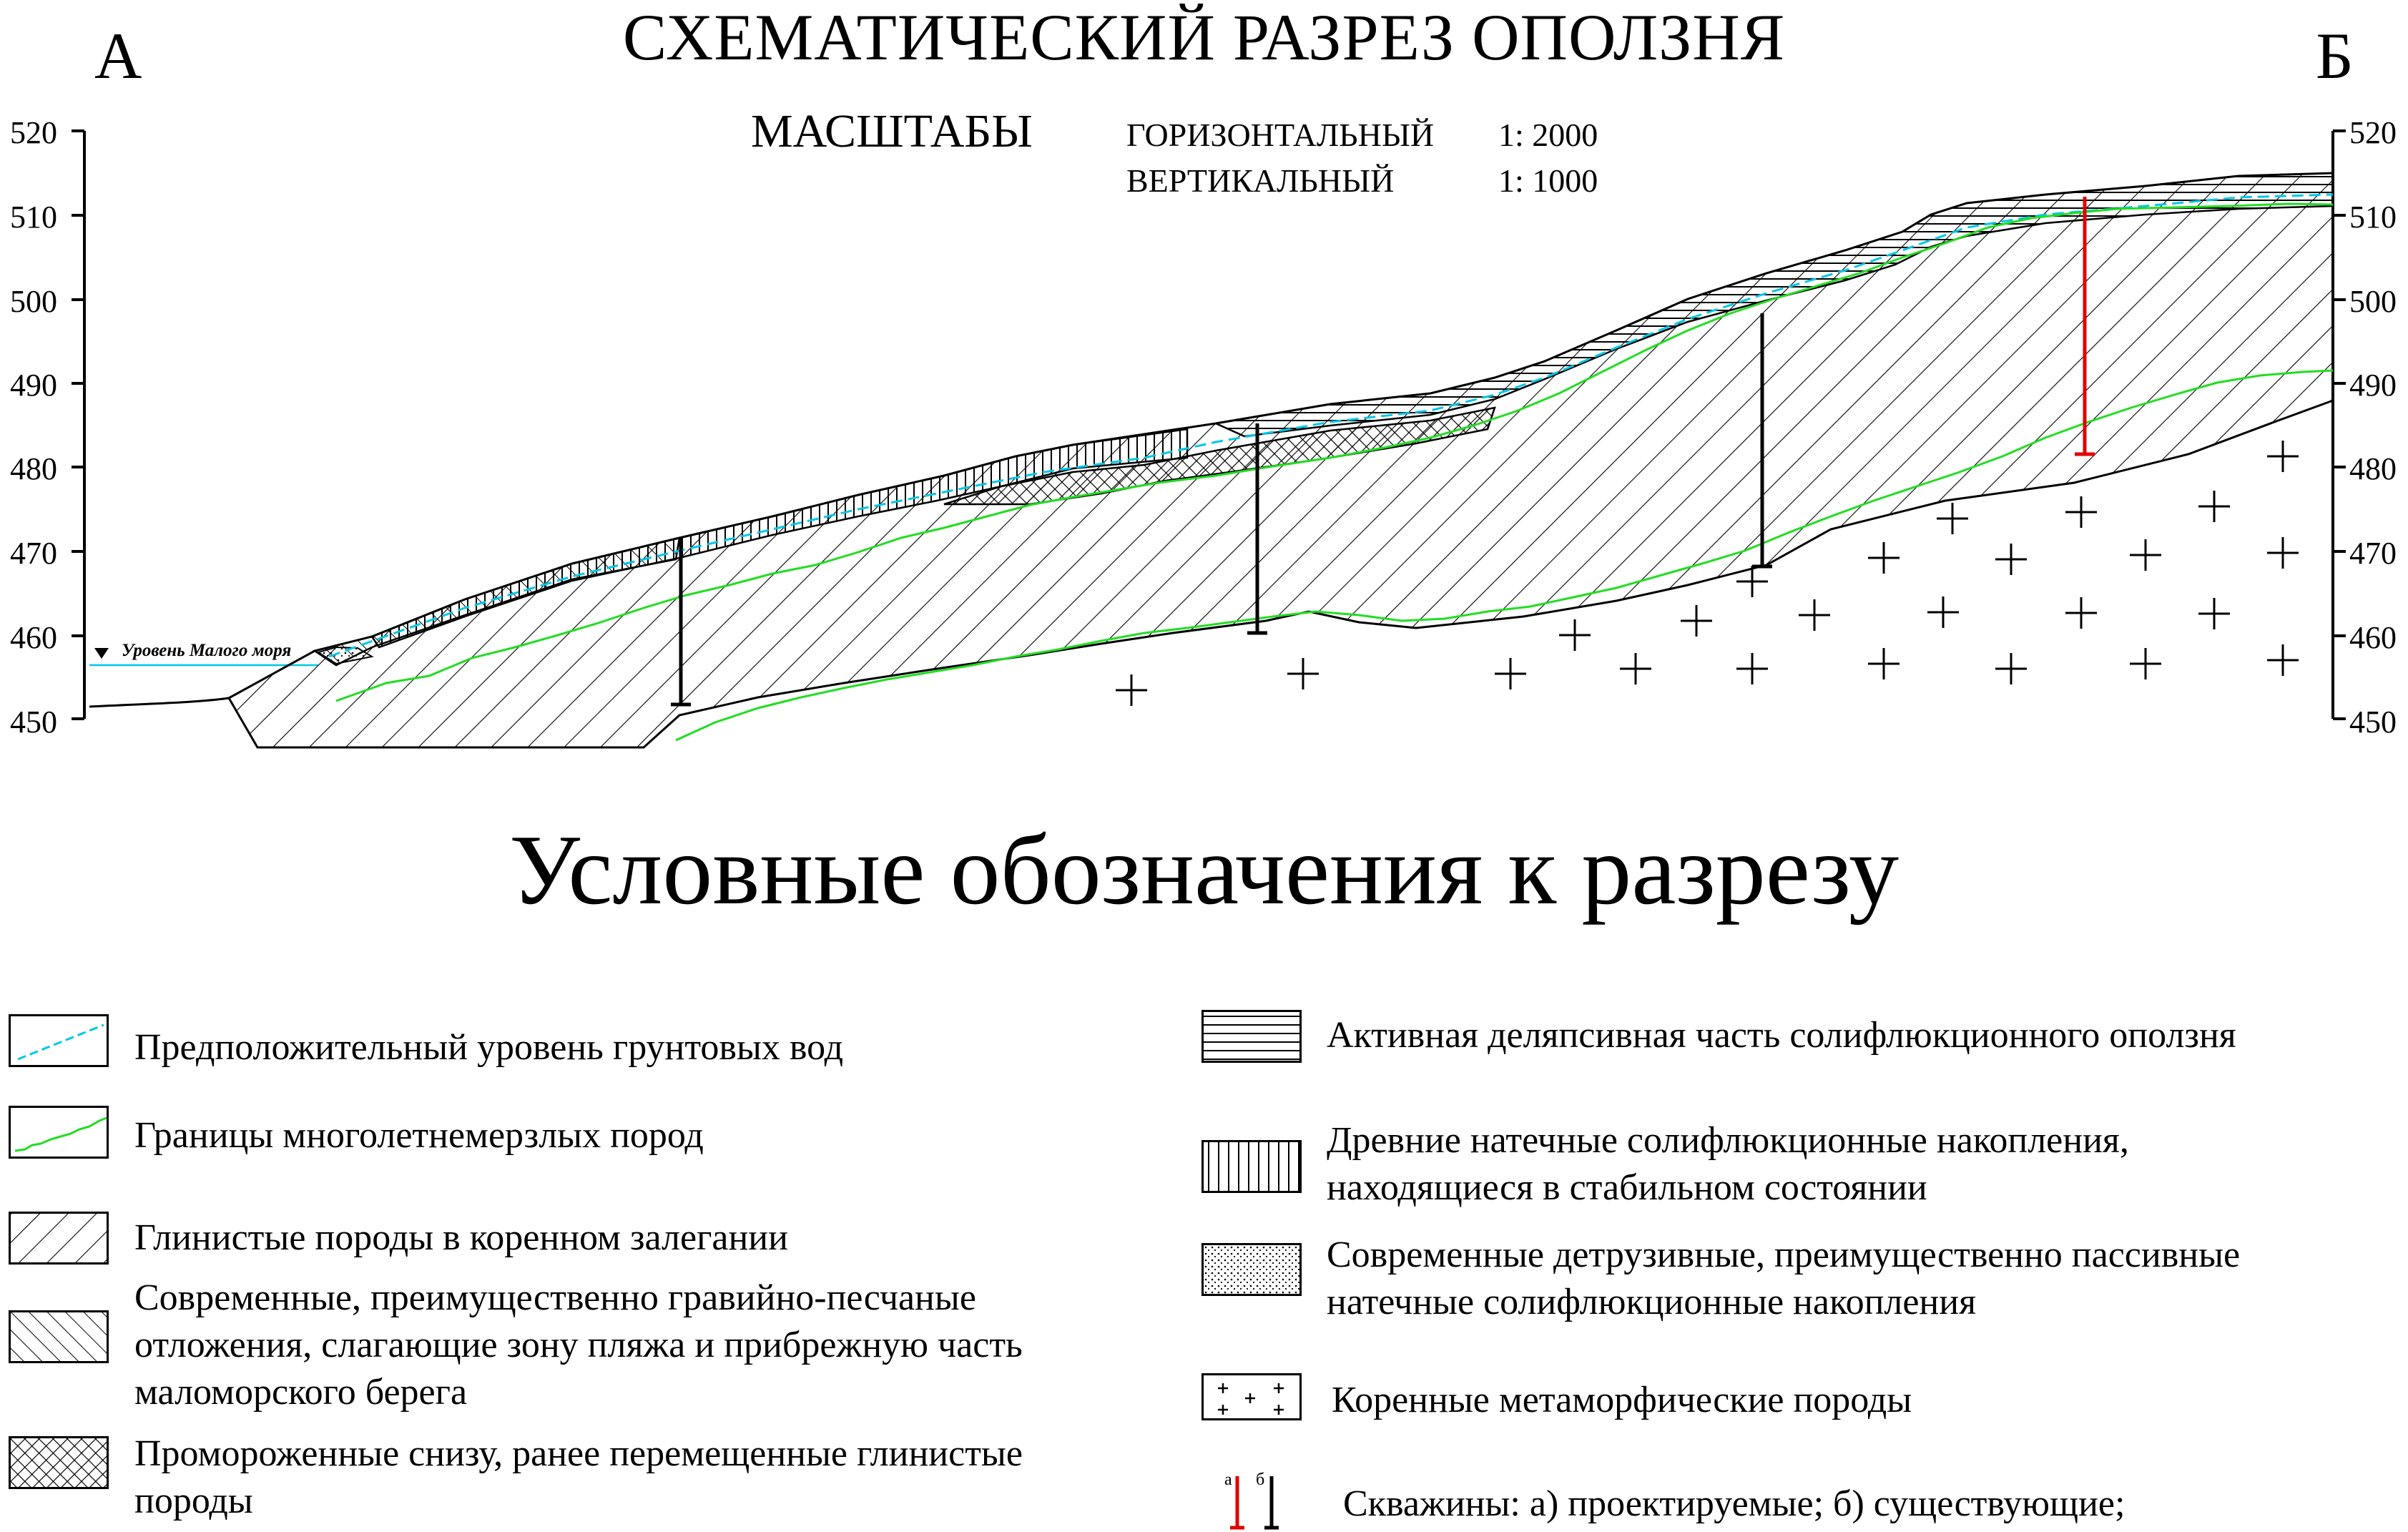  What do you see at coordinates (1204, 37) in the screenshot?
I see `section-title: СХЕМАТИЧЕСКИЙ РАЗРЕЗ ОПОЛЗНЯ` at bounding box center [1204, 37].